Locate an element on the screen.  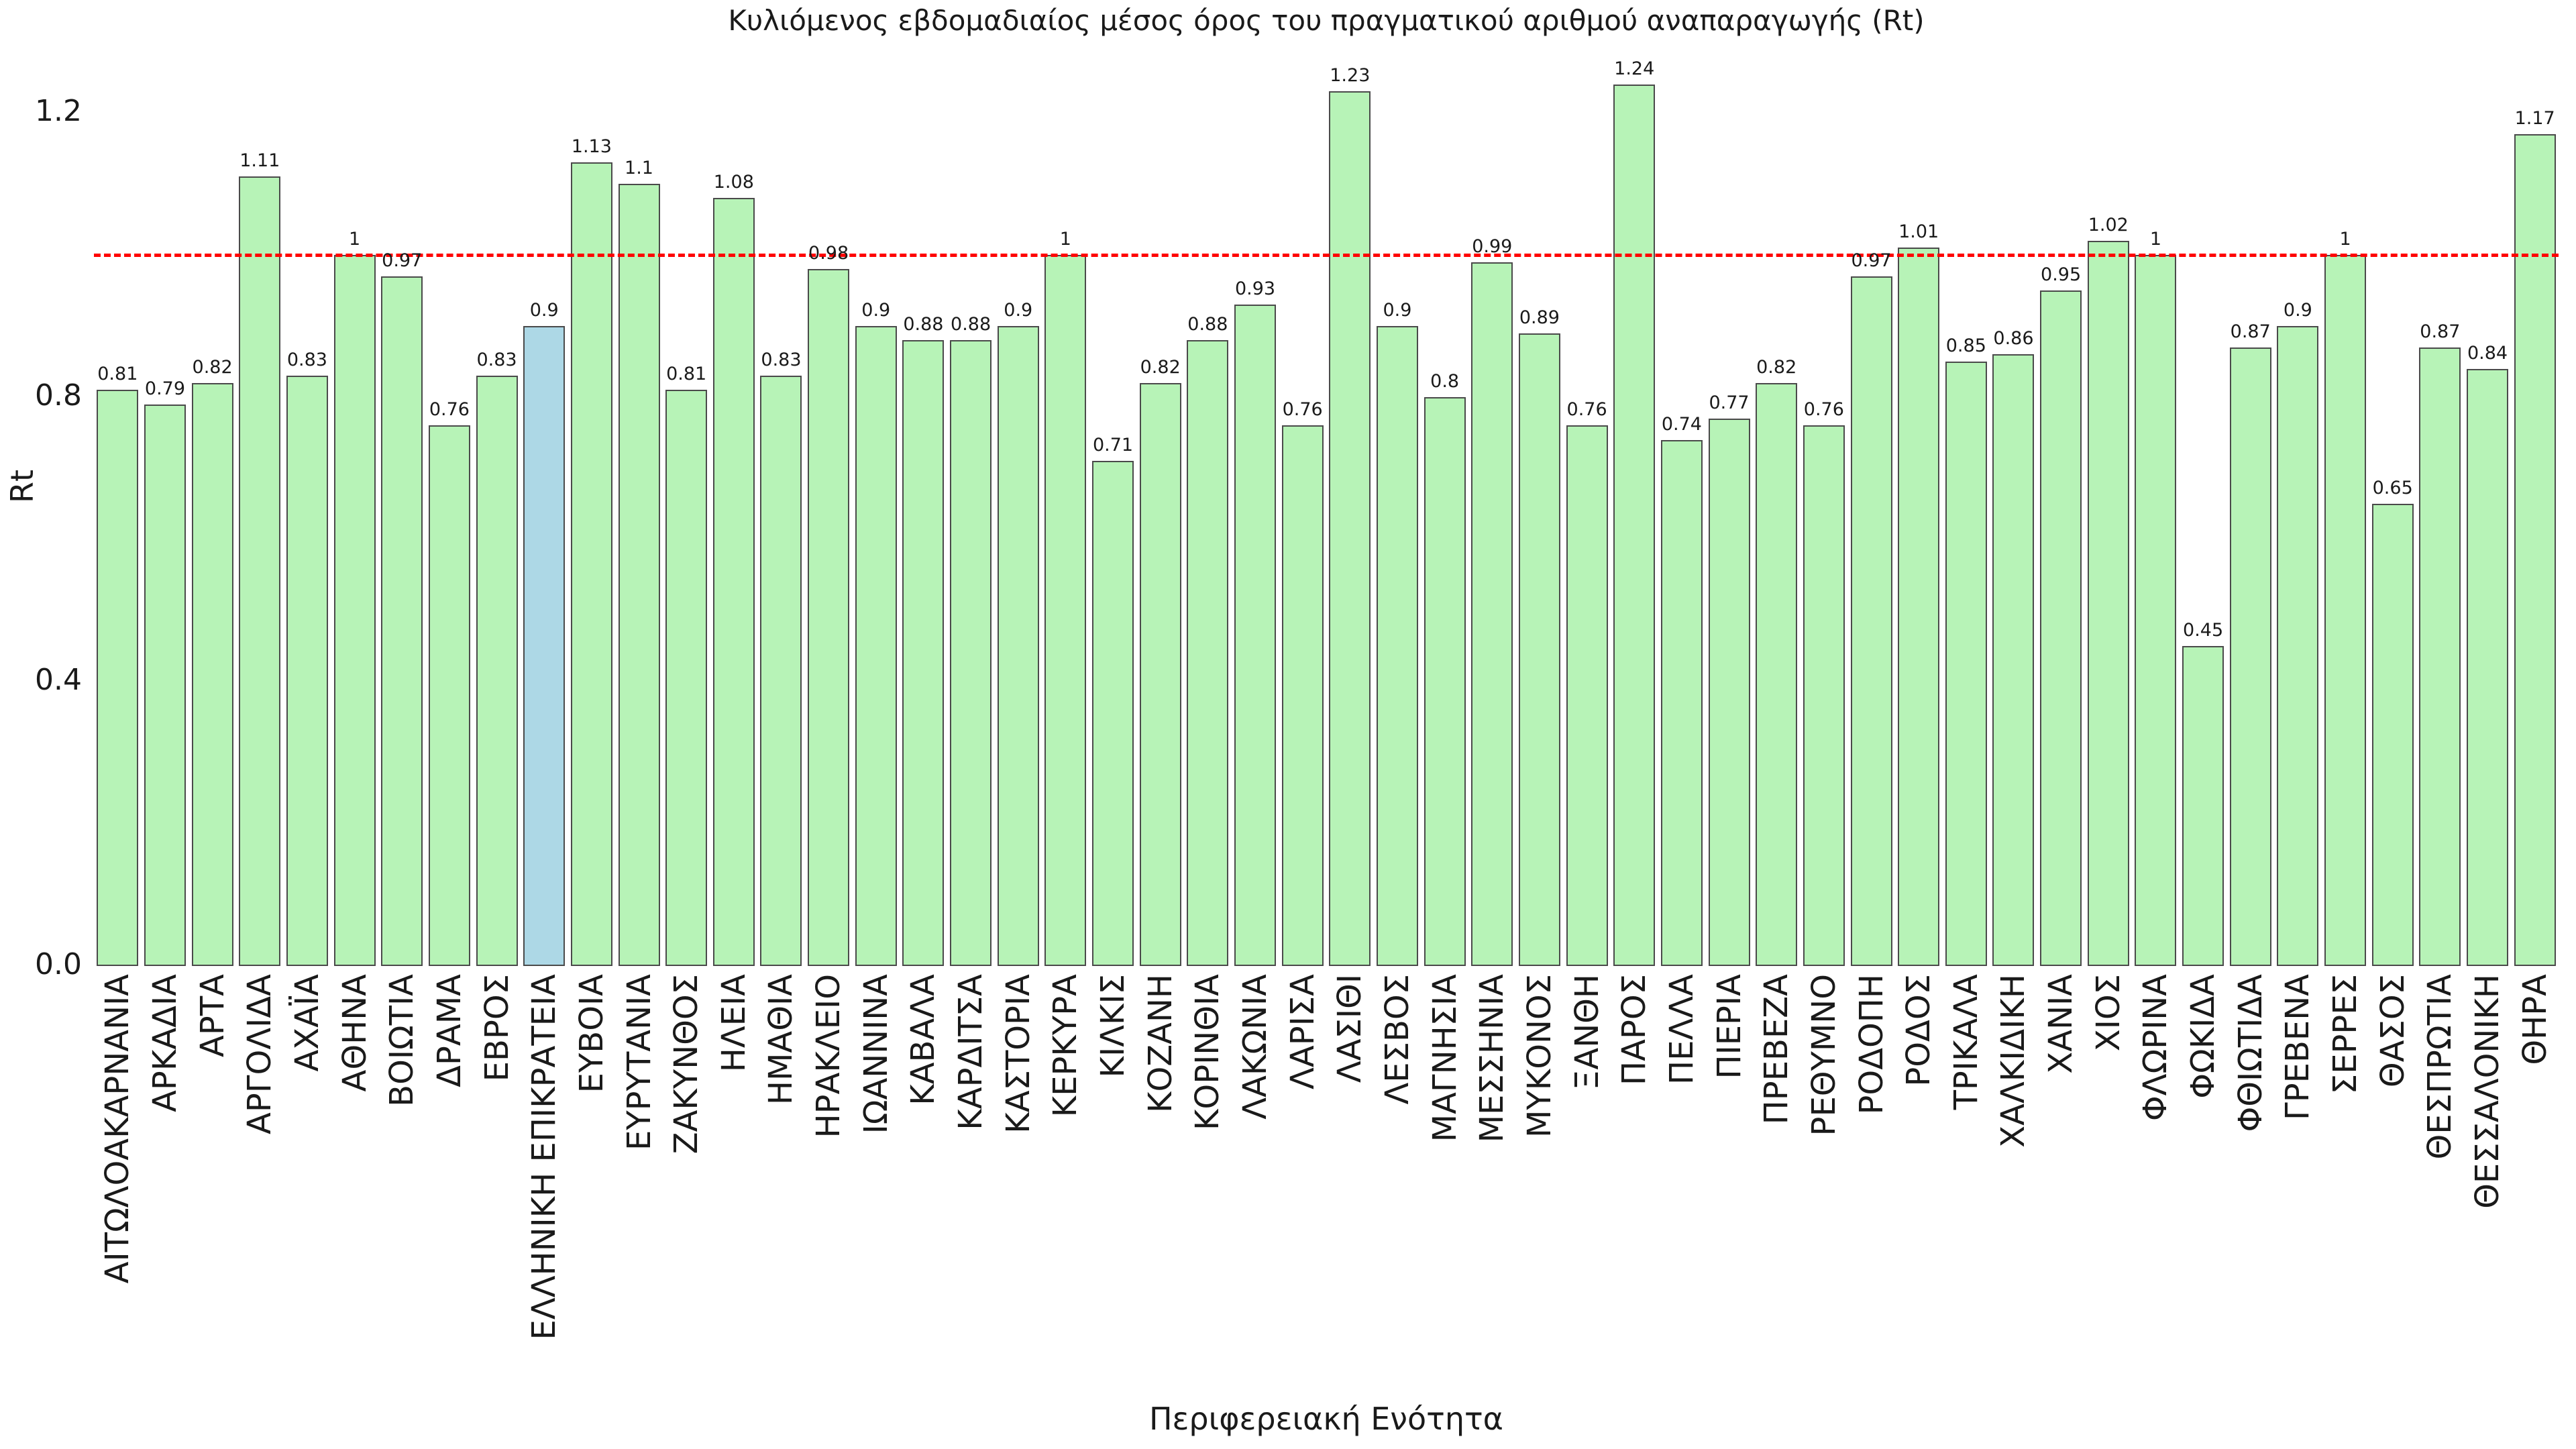
y-tick-label: 0.8 is located at coordinates (58, 395).